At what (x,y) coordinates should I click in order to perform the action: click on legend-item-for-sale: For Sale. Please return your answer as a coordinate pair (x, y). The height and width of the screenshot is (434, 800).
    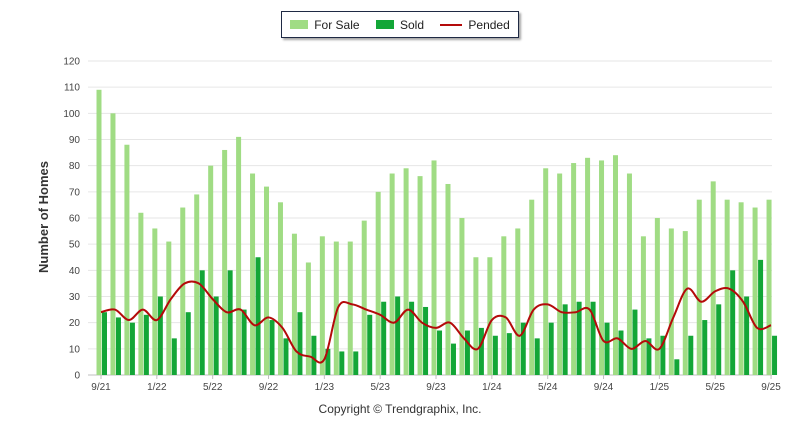
    Looking at the image, I should click on (325, 24).